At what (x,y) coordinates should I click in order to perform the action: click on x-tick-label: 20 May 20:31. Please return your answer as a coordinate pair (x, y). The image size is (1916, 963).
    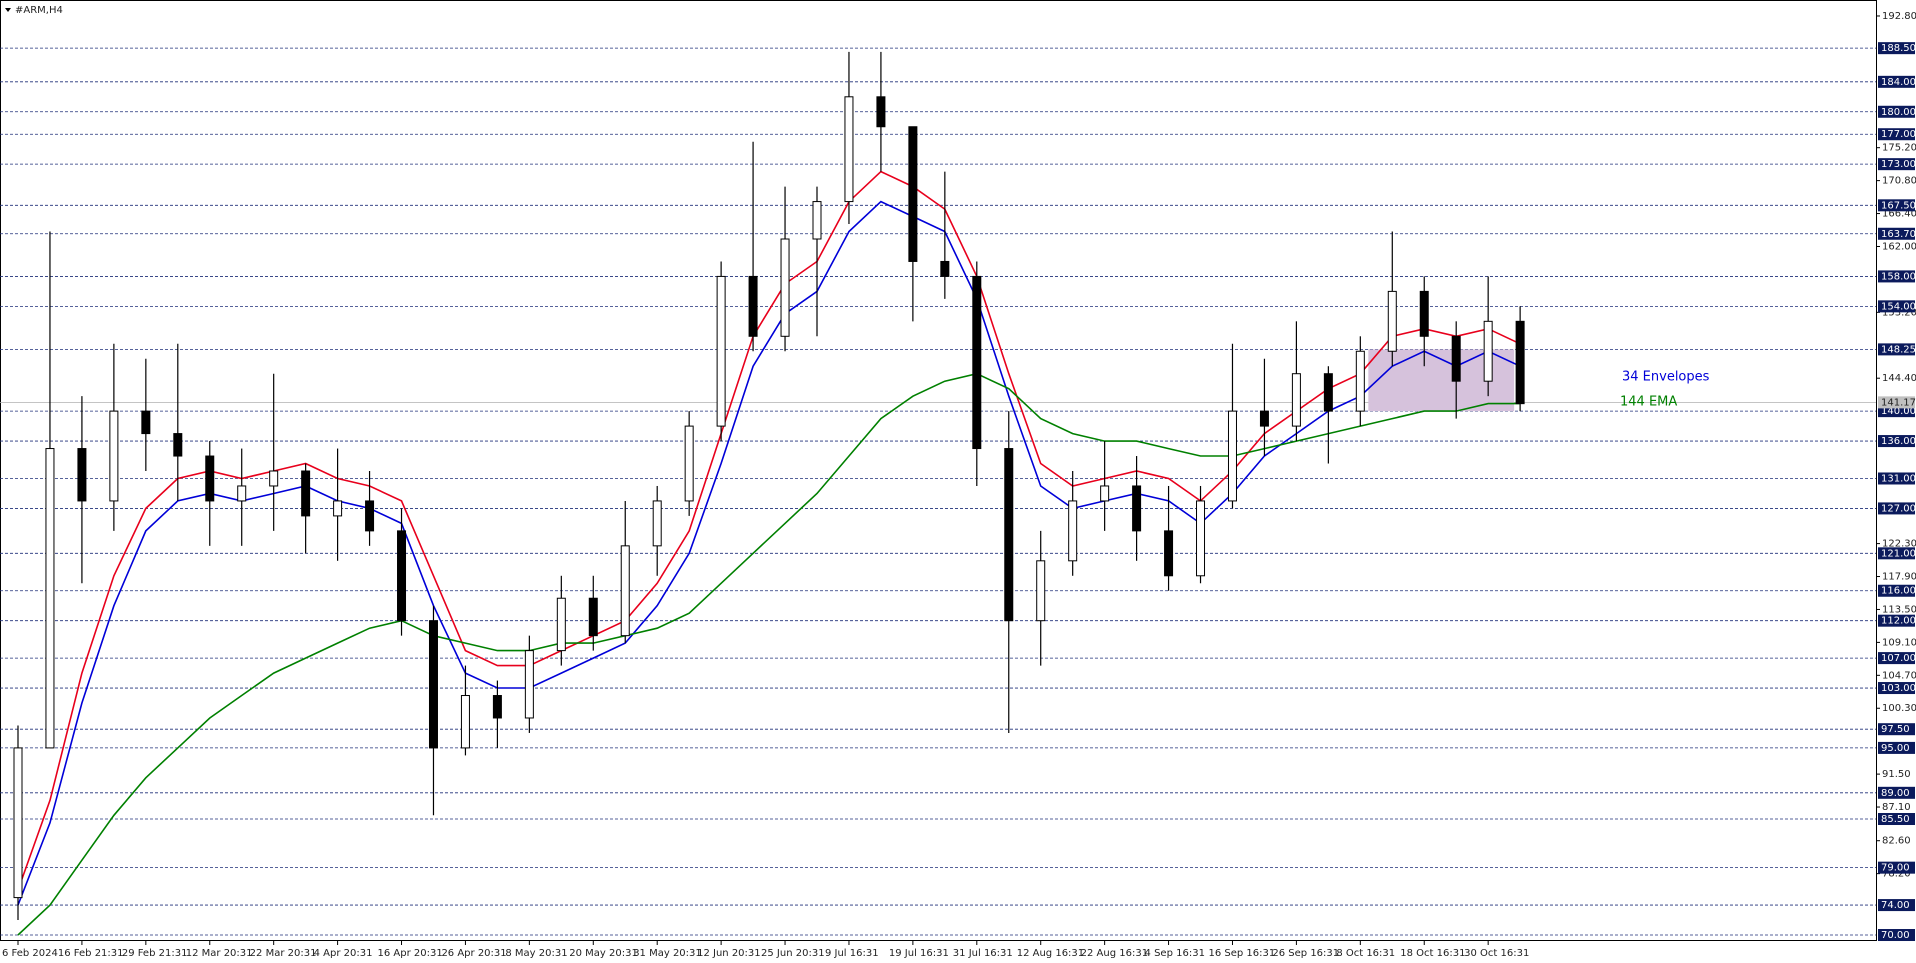
    Looking at the image, I should click on (603, 953).